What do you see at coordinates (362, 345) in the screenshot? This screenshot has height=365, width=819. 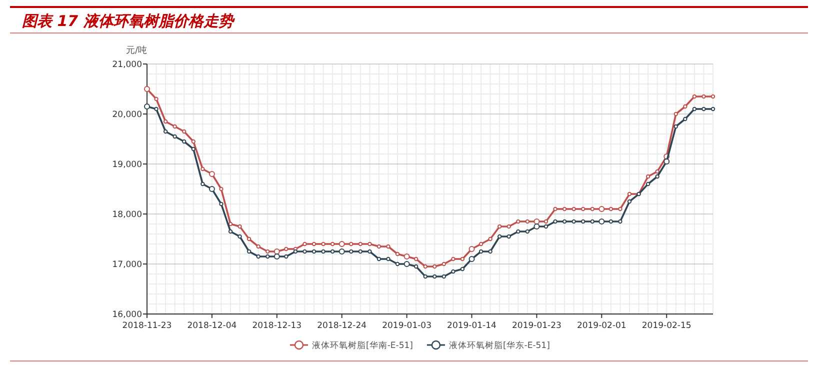 I see `legend-label: 液体环氧树脂[华南-E-51]` at bounding box center [362, 345].